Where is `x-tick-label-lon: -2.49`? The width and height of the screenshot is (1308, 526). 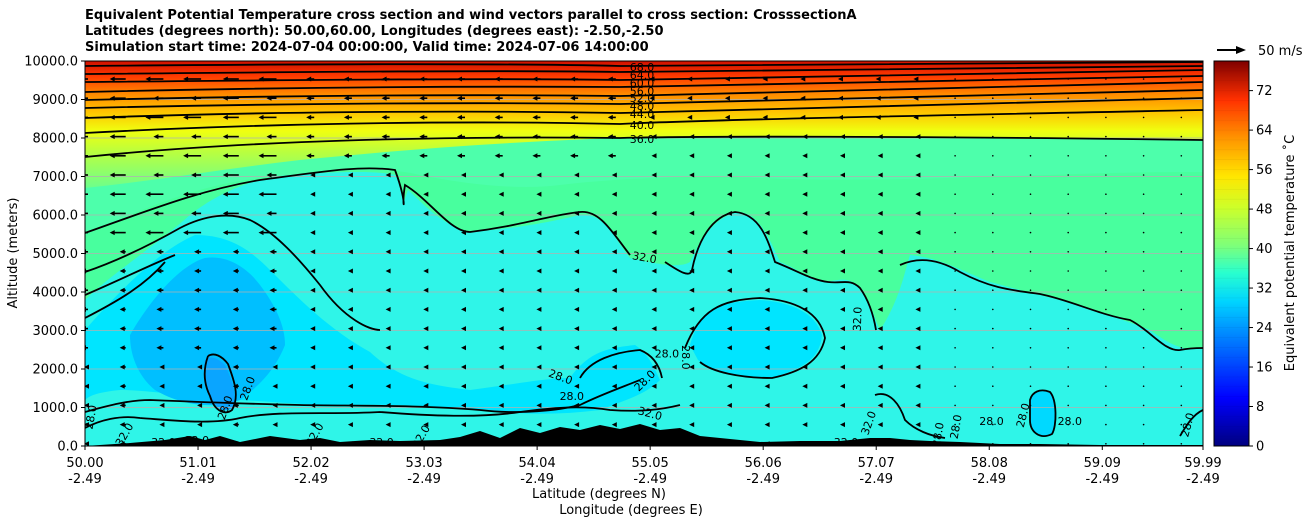
x-tick-label-lon: -2.49 is located at coordinates (198, 479).